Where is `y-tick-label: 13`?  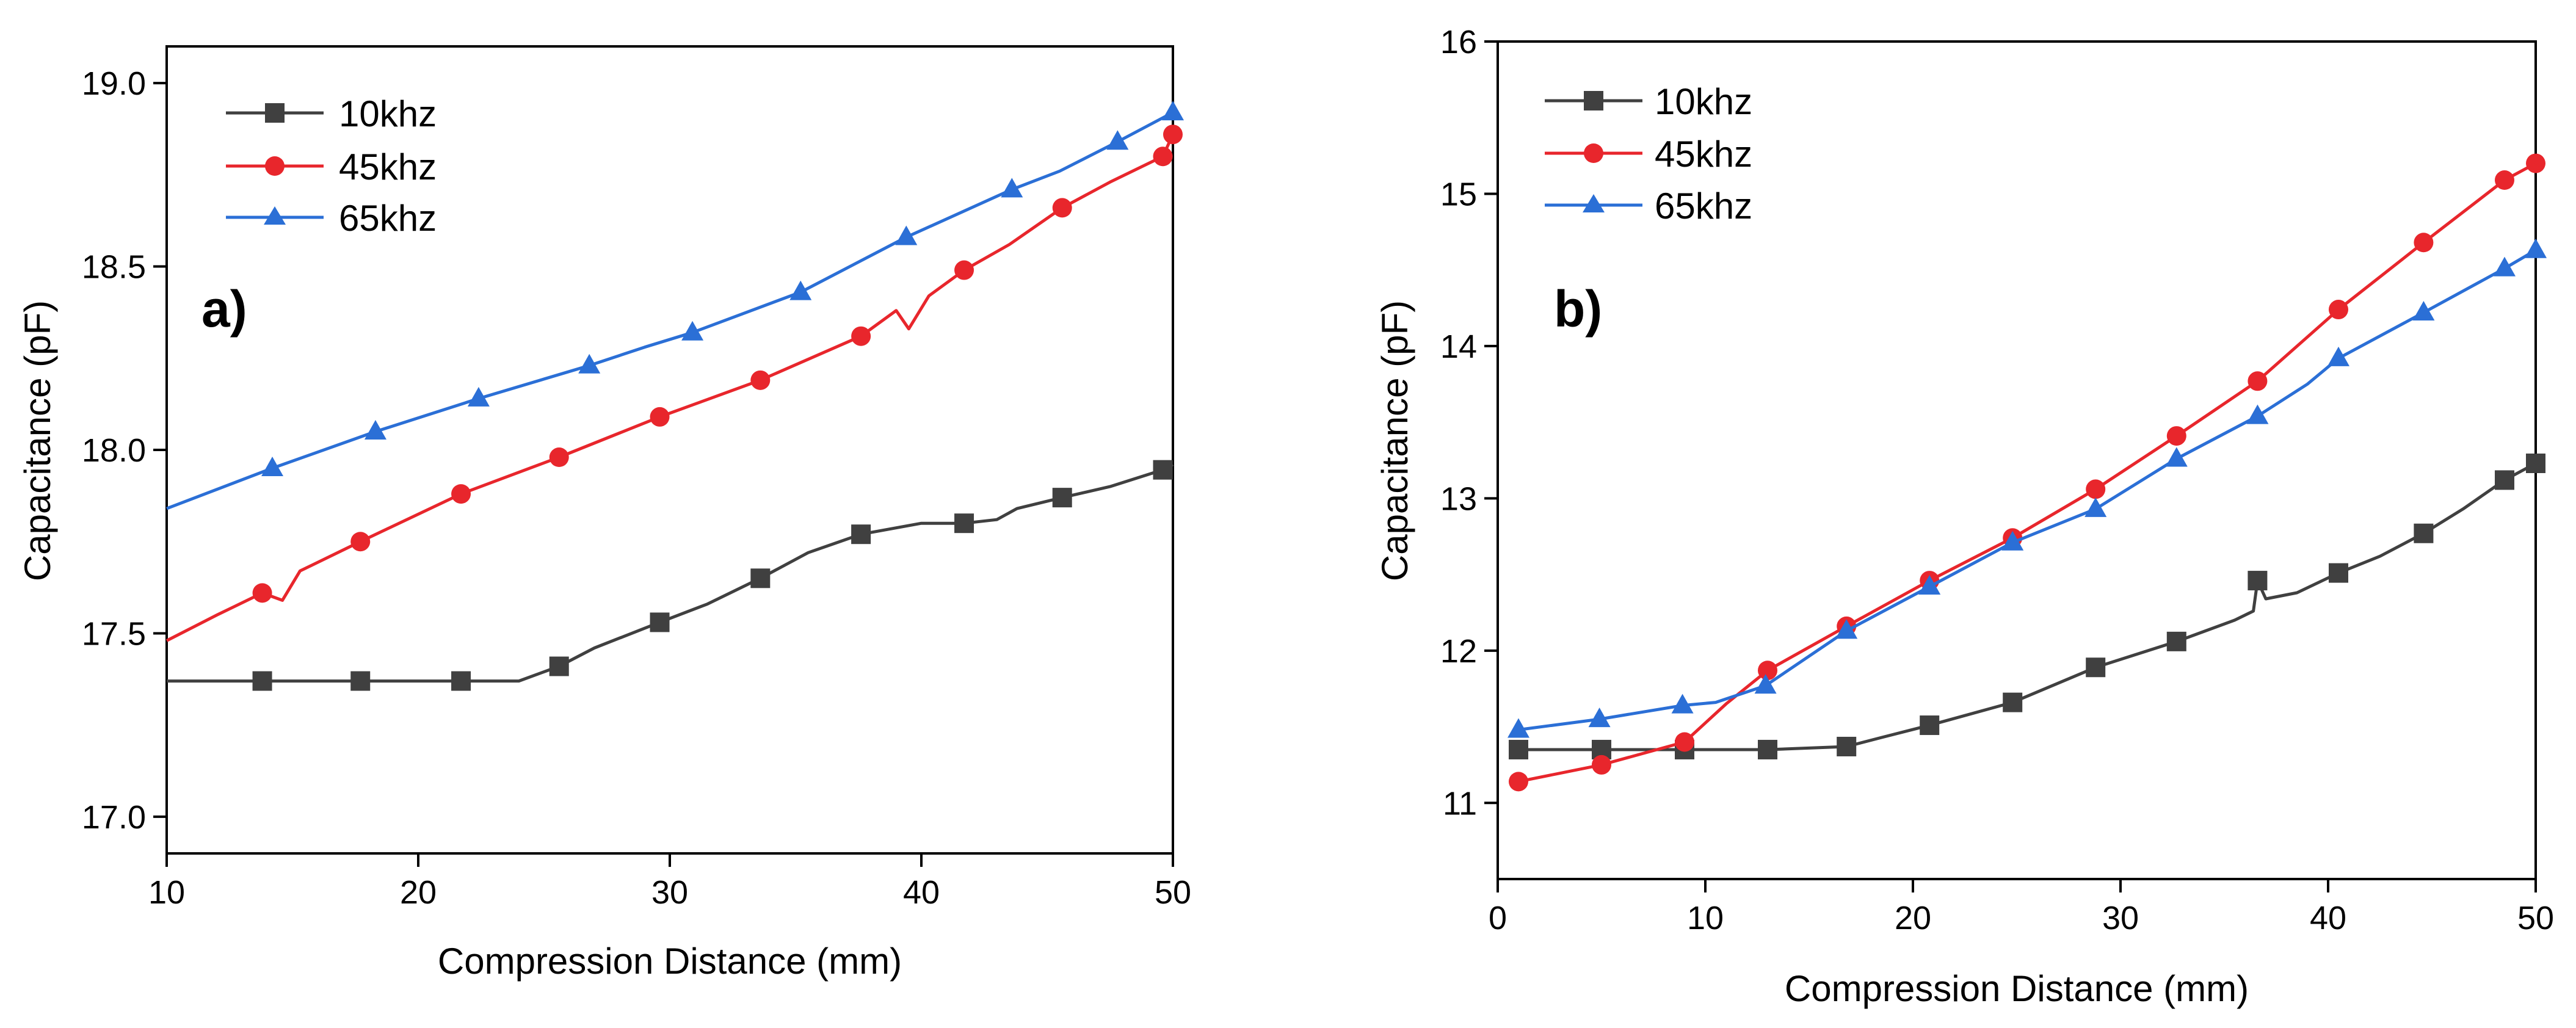
y-tick-label: 13 is located at coordinates (1458, 498).